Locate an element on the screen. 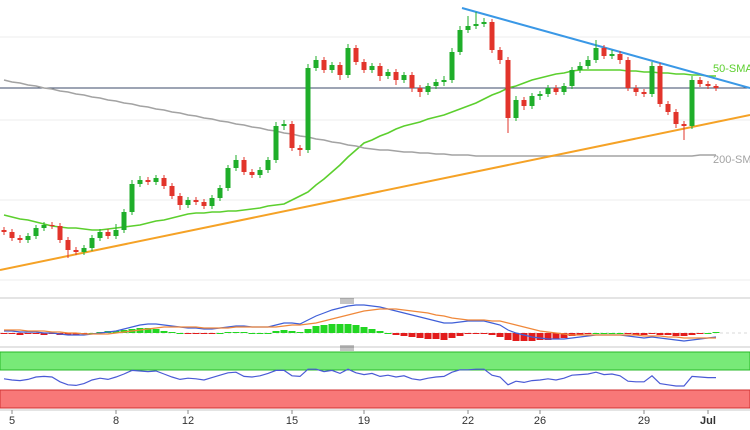 The image size is (750, 430). x-tick-label: 12 is located at coordinates (188, 421).